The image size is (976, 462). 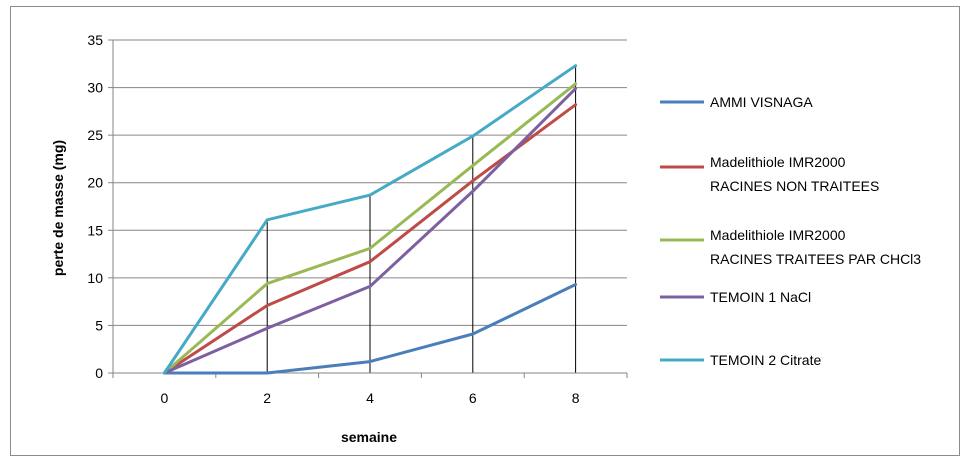 I want to click on x-tick-label: 0, so click(x=165, y=398).